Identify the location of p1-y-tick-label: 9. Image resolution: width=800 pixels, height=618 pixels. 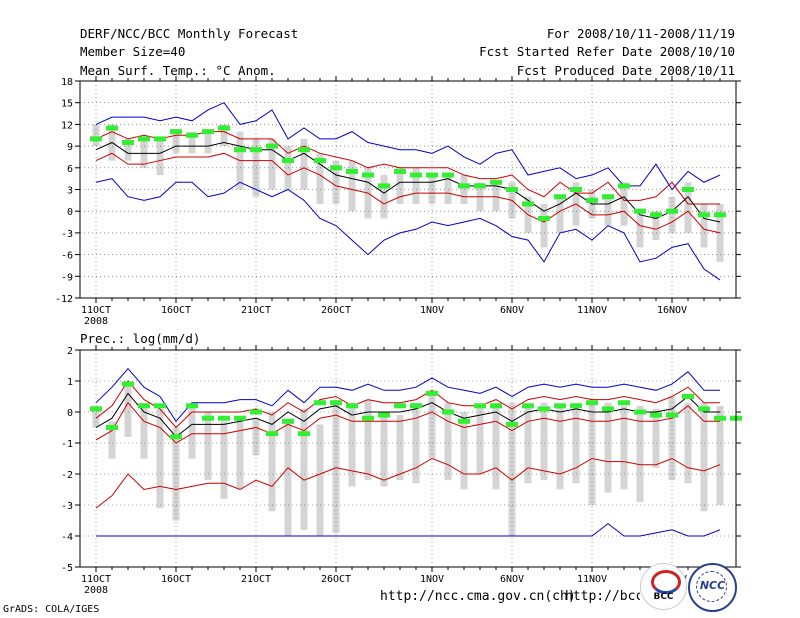
(70, 147).